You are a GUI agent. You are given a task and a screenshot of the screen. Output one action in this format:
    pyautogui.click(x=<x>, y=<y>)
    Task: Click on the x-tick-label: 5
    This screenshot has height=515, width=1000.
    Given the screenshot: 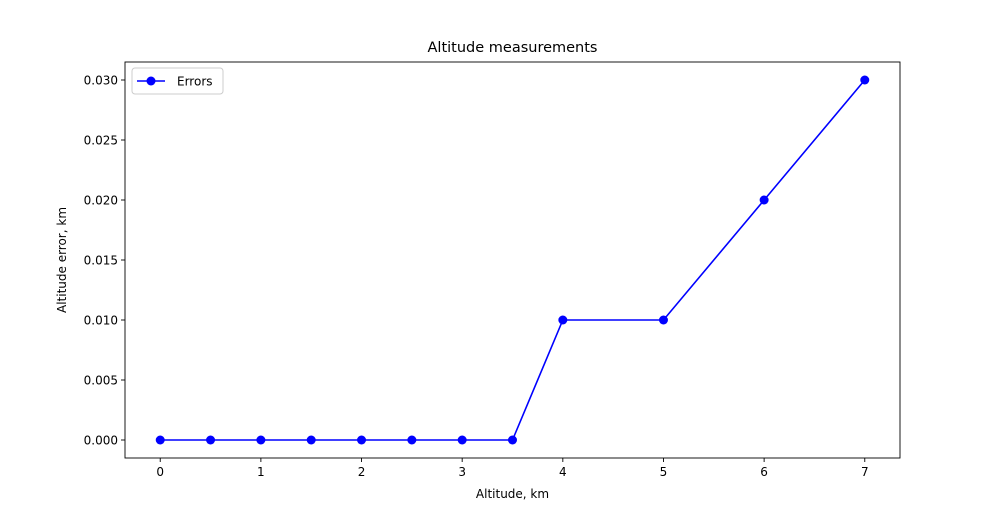 What is the action you would take?
    pyautogui.click(x=664, y=472)
    